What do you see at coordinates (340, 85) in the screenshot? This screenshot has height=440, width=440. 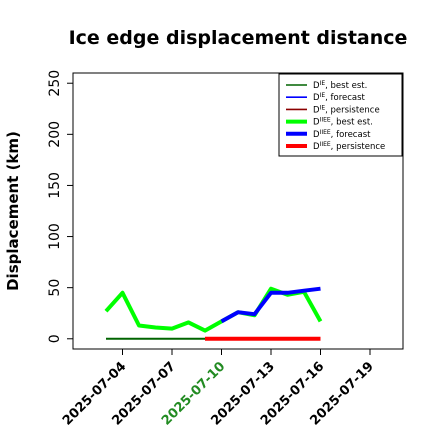 I see `legend-entry: DIE, best est.` at bounding box center [340, 85].